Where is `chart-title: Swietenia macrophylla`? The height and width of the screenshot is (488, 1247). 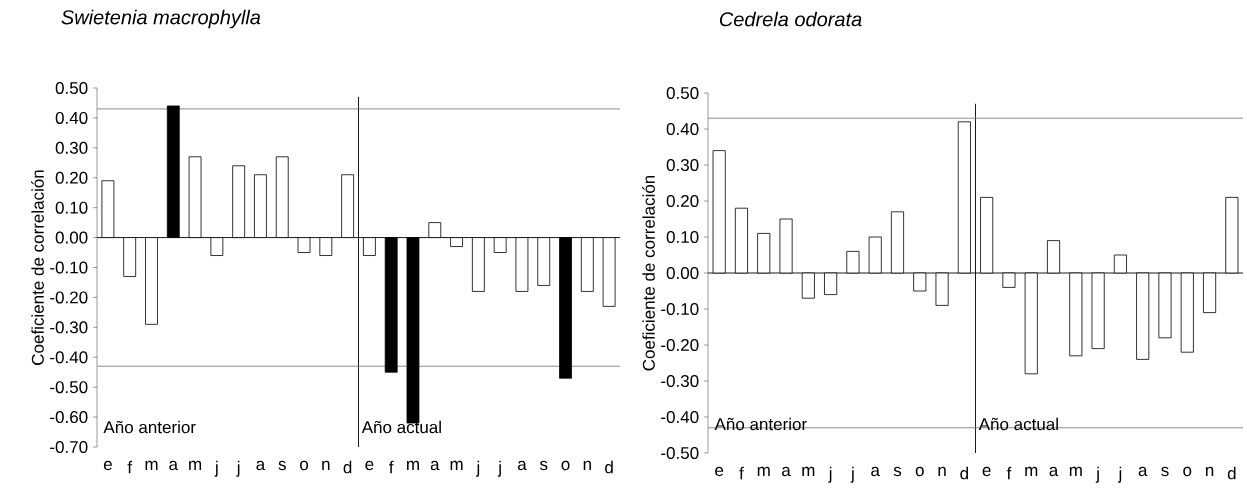
chart-title: Swietenia macrophylla is located at coordinates (161, 19).